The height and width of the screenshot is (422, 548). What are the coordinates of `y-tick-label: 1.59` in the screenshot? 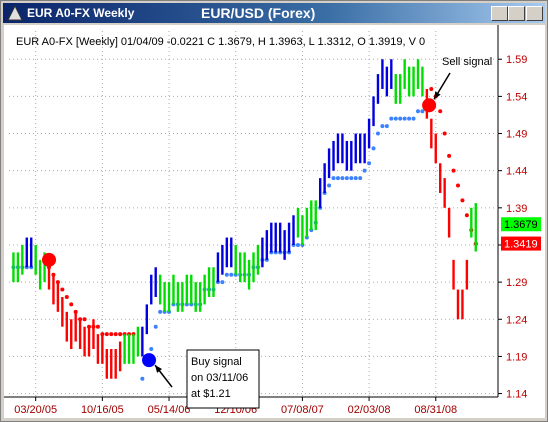 It's located at (516, 60).